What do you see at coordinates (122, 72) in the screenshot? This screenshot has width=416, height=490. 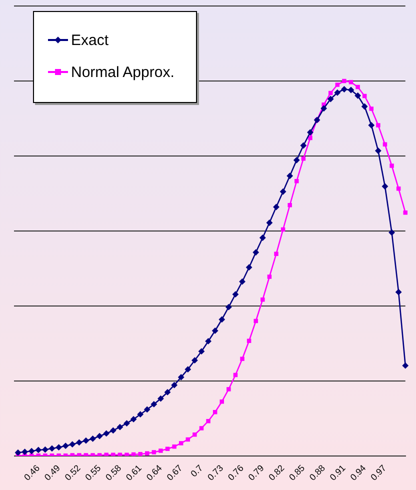 I see `legend-label: Normal Approx.` at bounding box center [122, 72].